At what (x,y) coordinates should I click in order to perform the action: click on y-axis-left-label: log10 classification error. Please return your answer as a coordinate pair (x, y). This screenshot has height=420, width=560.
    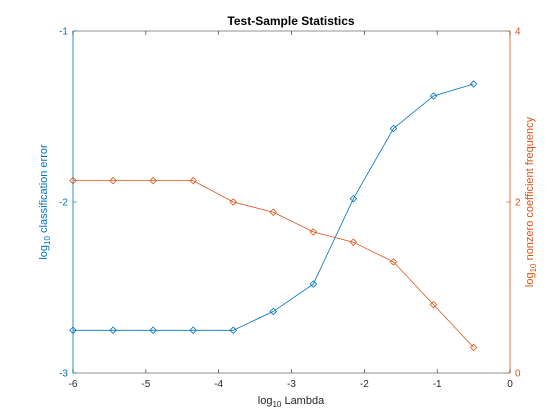
    Looking at the image, I should click on (45, 202).